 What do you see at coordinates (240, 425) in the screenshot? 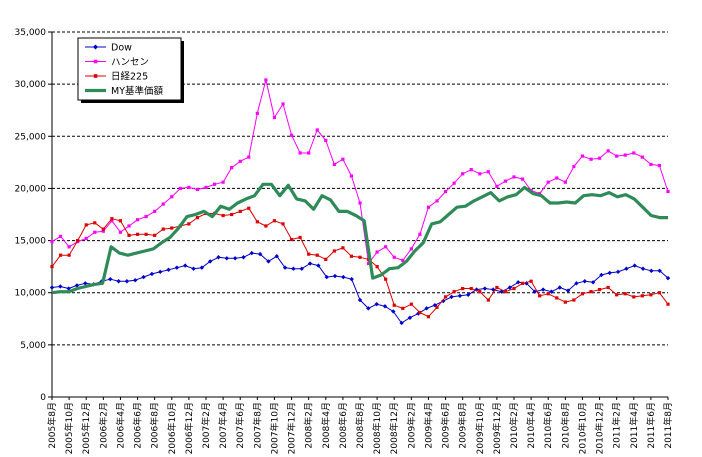
I see `x-tick-label: 2007年6月` at bounding box center [240, 425].